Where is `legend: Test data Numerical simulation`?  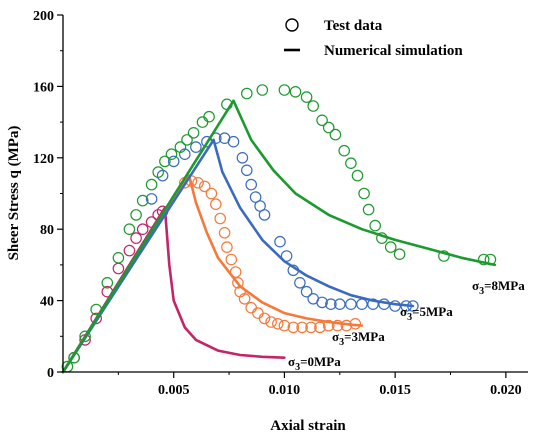 legend: Test data Numerical simulation is located at coordinates (373, 38).